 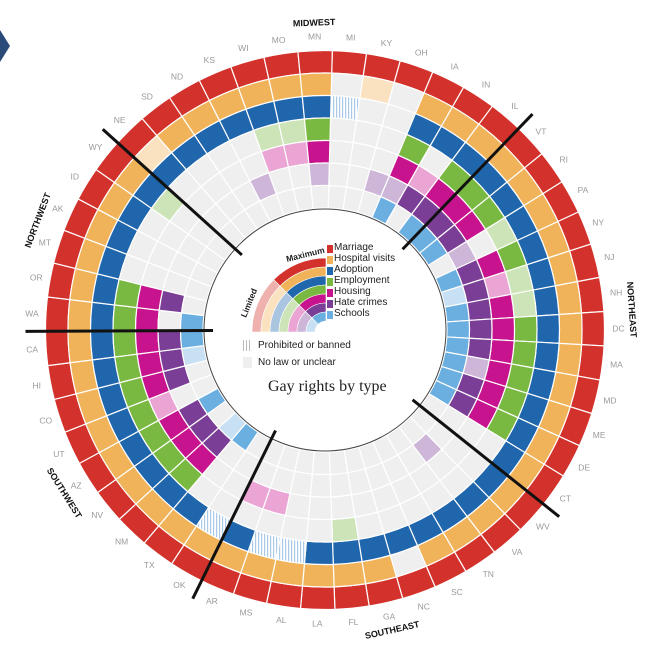 What do you see at coordinates (457, 592) in the screenshot?
I see `state-label-sc: SC` at bounding box center [457, 592].